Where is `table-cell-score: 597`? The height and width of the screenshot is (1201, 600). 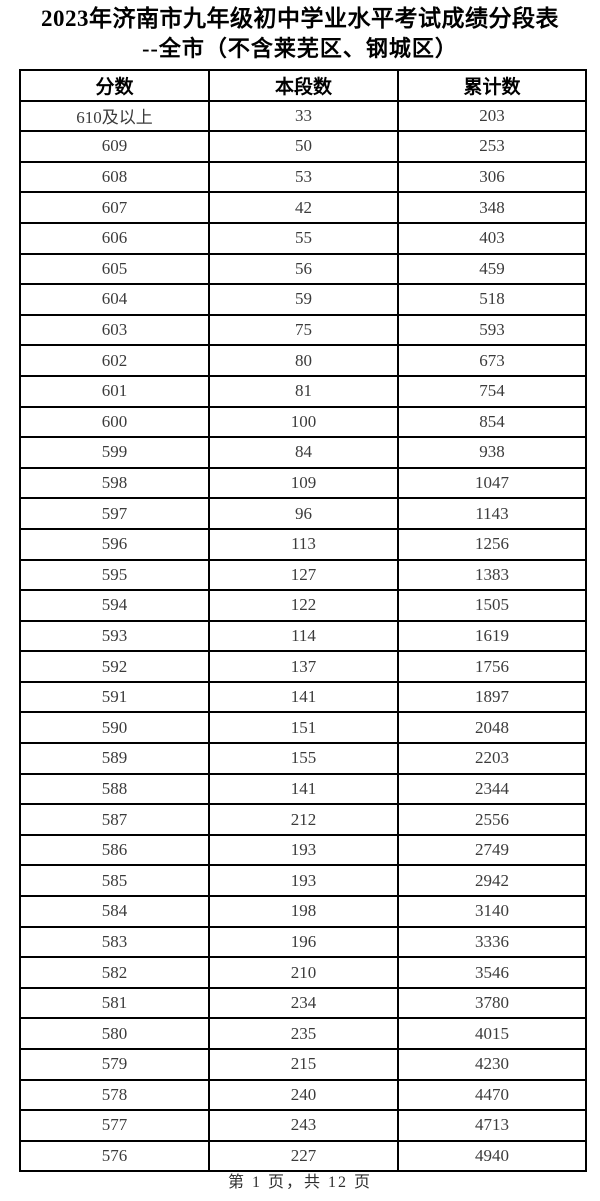
table-cell-score: 597 is located at coordinates (114, 513).